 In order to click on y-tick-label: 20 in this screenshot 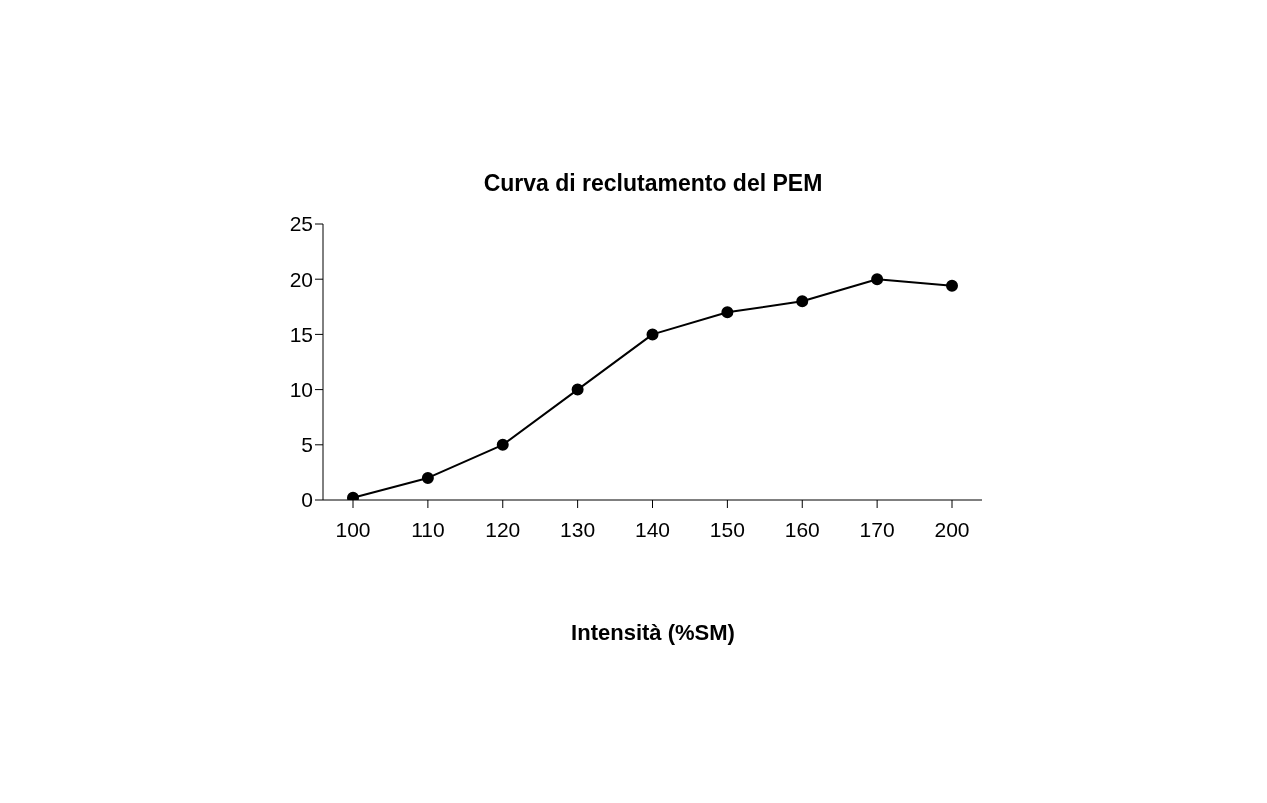, I will do `click(301, 279)`.